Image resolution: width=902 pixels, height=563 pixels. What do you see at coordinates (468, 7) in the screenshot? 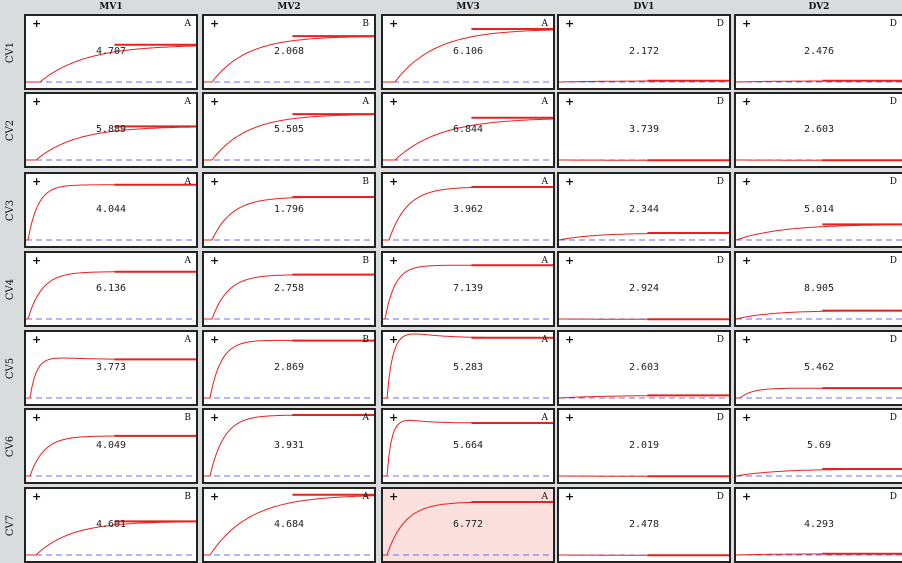
I see `column-header-mv3: MV3` at bounding box center [468, 7].